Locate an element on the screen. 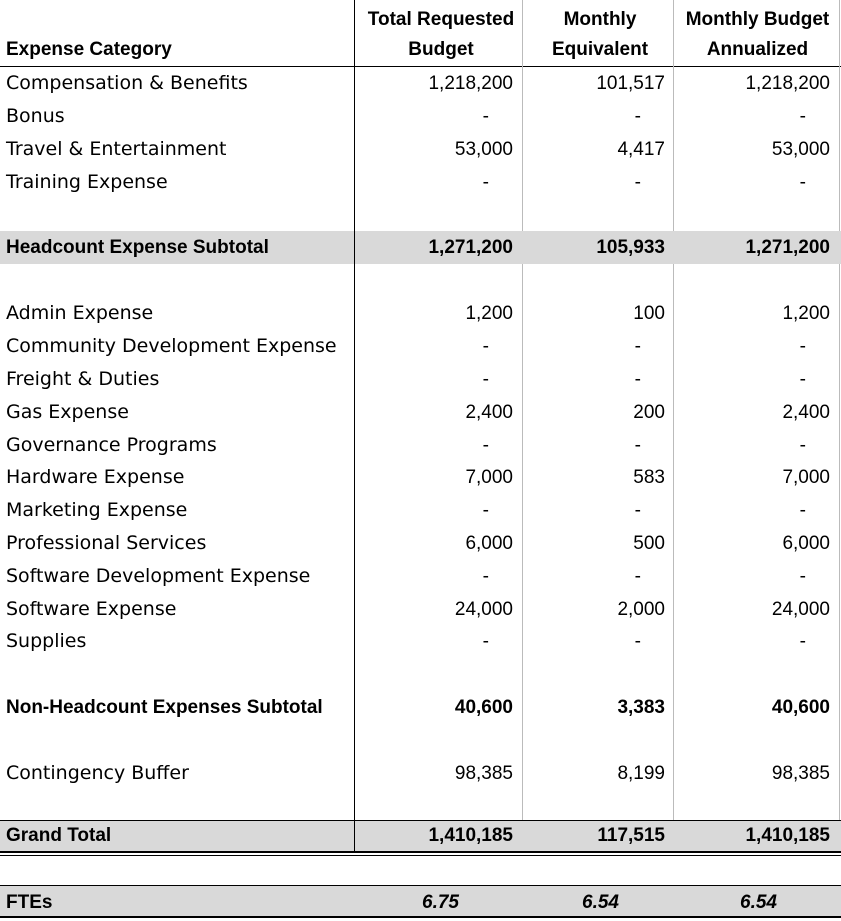 This screenshot has width=841, height=921. row-total: 53,000 is located at coordinates (483, 149).